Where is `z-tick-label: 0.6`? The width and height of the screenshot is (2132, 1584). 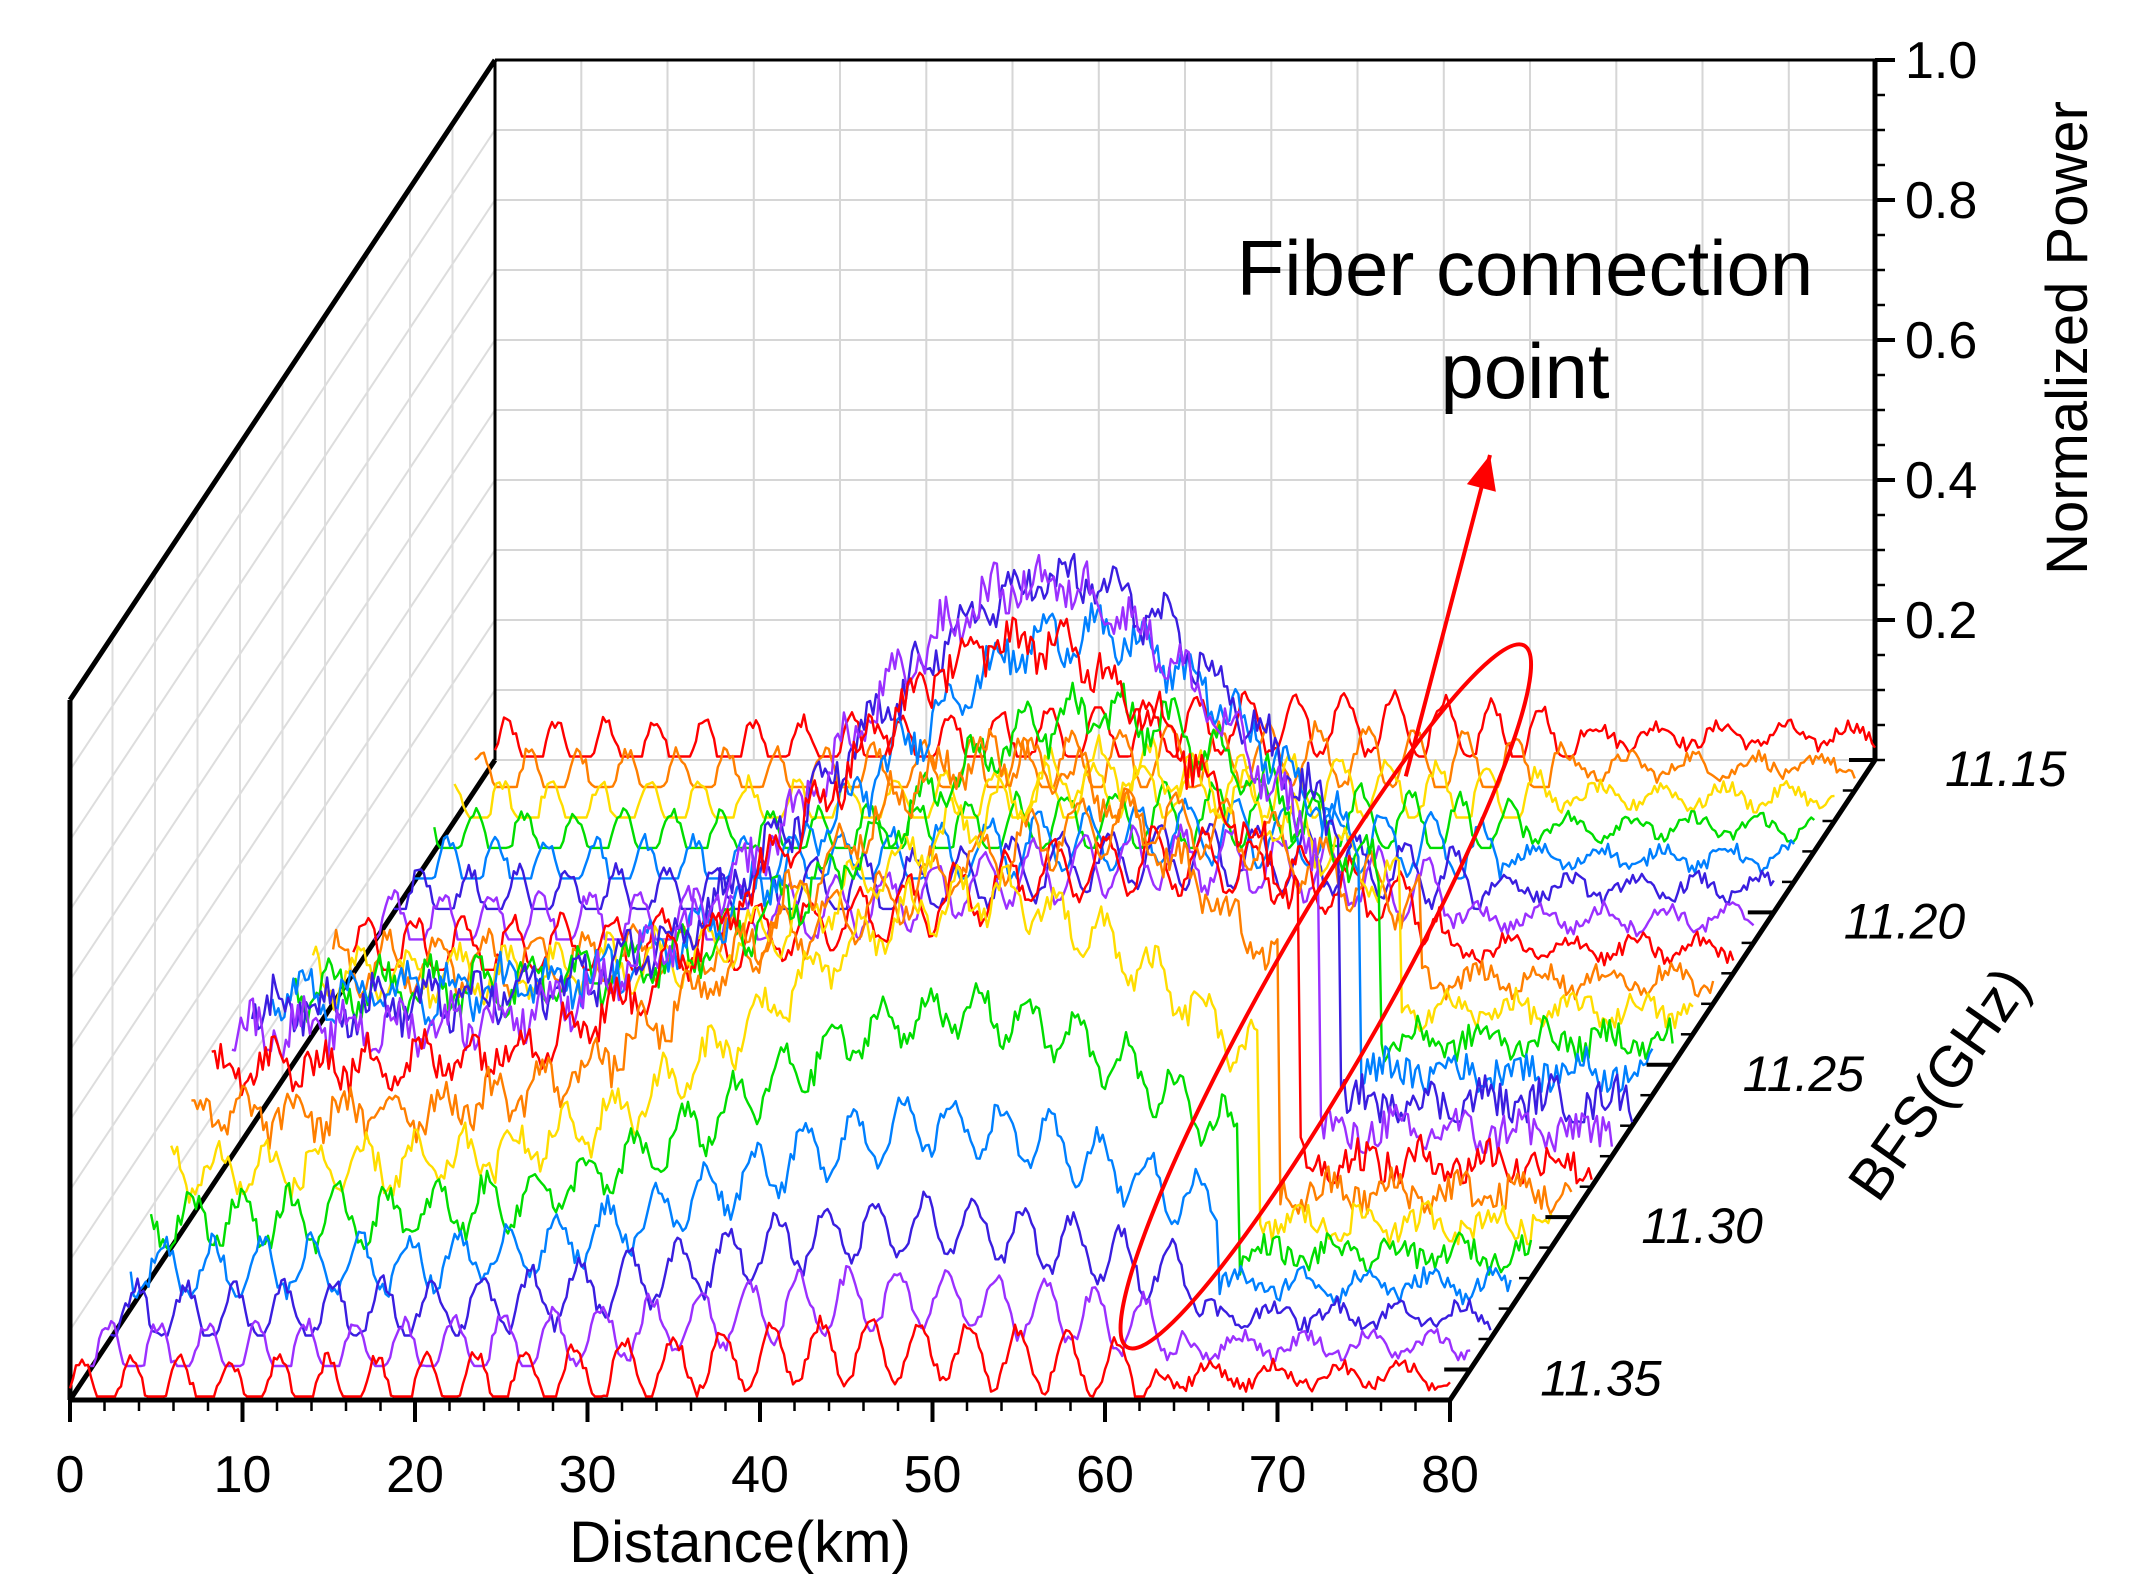 z-tick-label: 0.6 is located at coordinates (1941, 341).